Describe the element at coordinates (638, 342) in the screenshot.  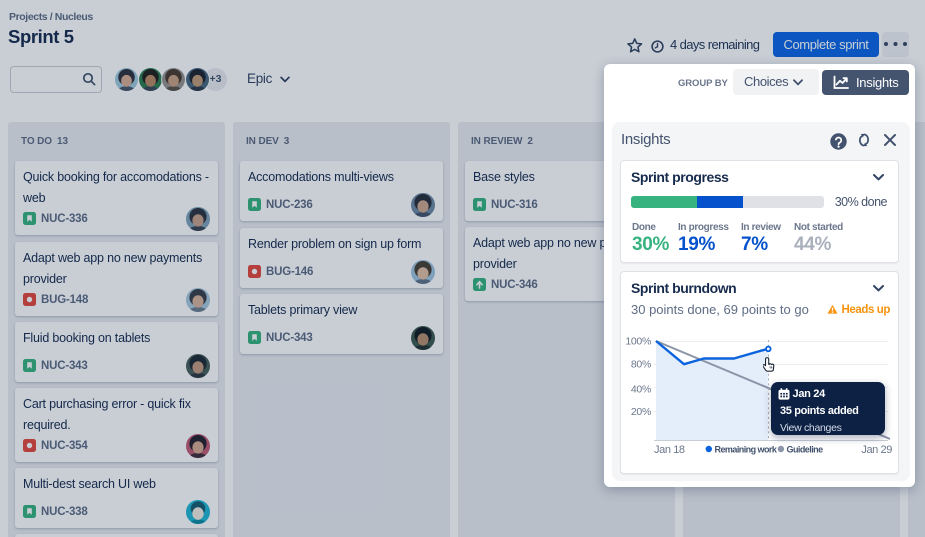
I see `svg-text: 100%` at that location.